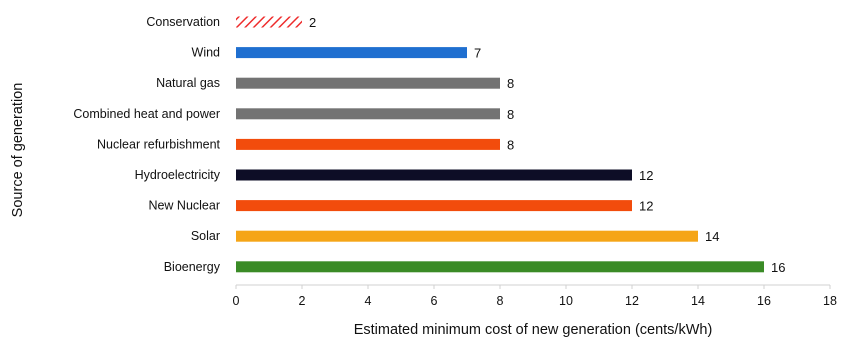 Image resolution: width=842 pixels, height=343 pixels. I want to click on y-axis-title: Source of generation, so click(18, 150).